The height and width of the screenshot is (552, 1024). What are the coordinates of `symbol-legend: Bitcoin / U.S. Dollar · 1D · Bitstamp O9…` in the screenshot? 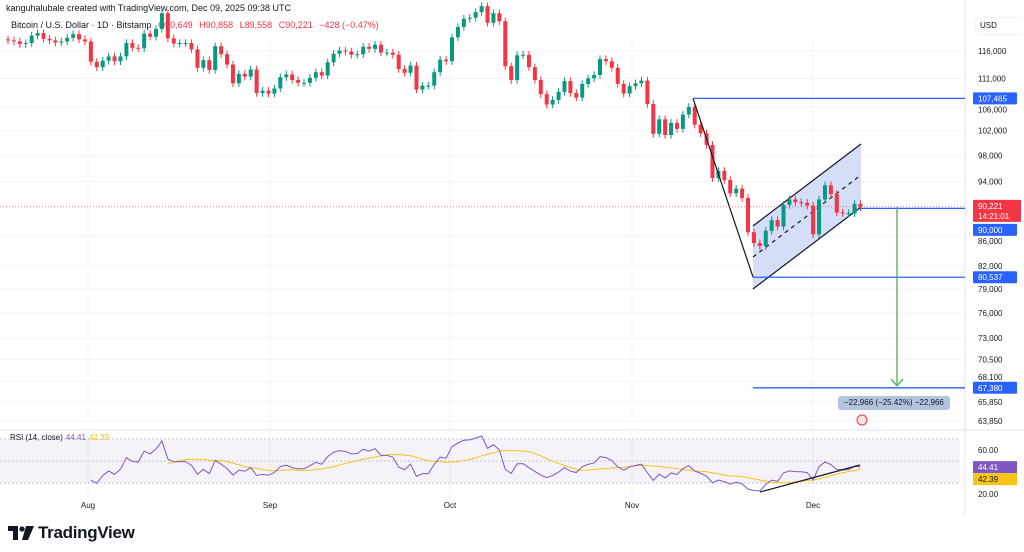 It's located at (197, 25).